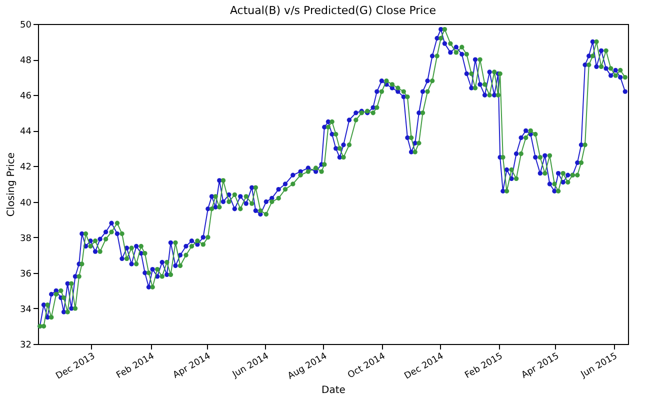 The image size is (660, 410). What do you see at coordinates (26, 132) in the screenshot?
I see `y-tick-label: 44` at bounding box center [26, 132].